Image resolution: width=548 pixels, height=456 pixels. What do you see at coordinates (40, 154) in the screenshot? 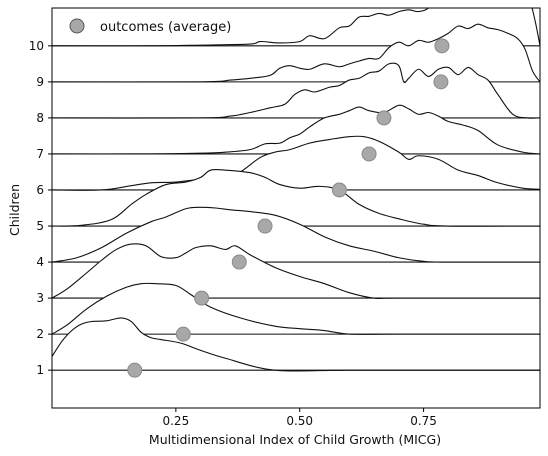
I see `y-tick-label: 7` at bounding box center [40, 154].